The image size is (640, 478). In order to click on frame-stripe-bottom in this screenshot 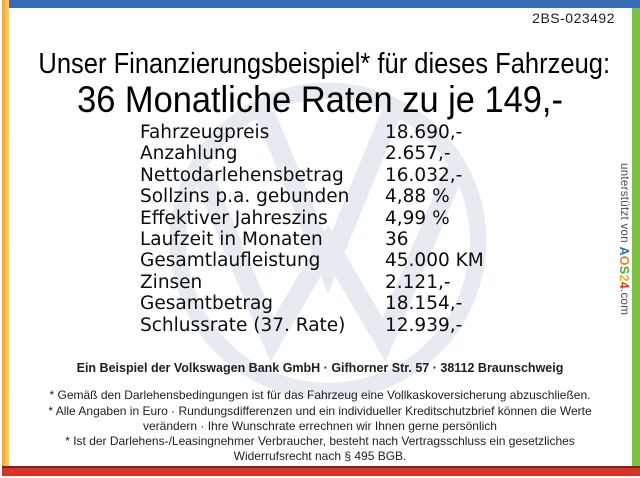, I will do `click(321, 471)`.